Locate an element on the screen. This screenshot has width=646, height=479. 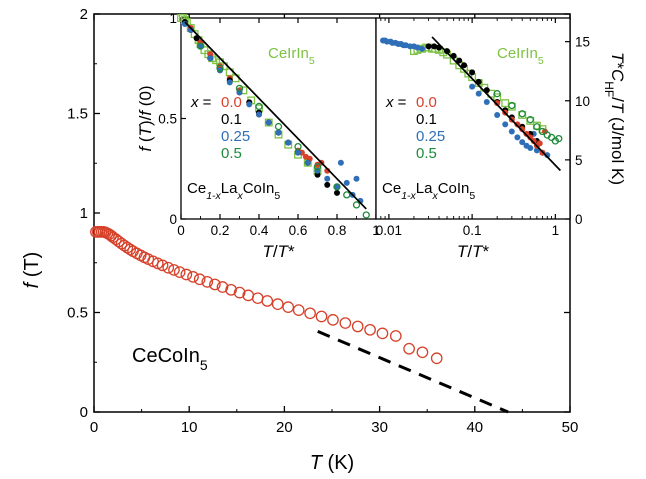
main-fit-line is located at coordinates (413, 372).